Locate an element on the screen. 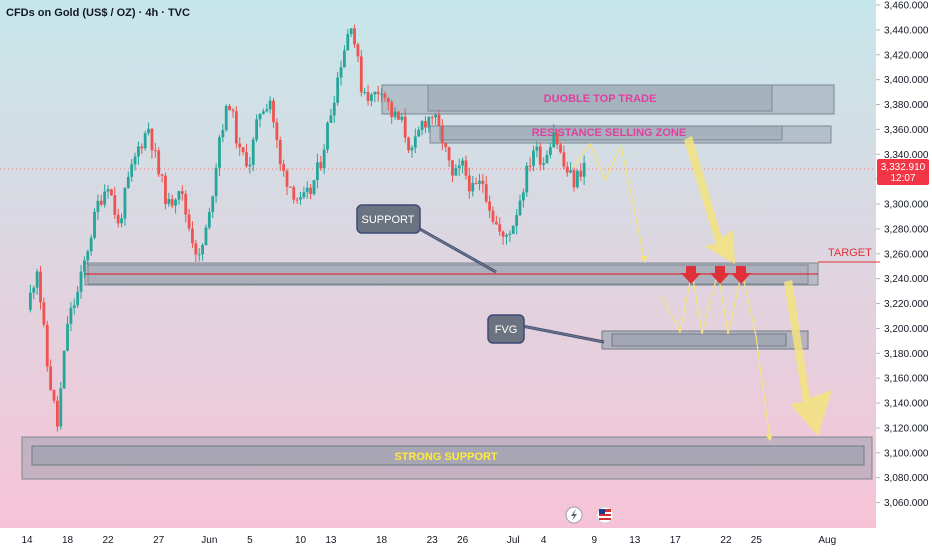 The height and width of the screenshot is (555, 932). double-top-zone is located at coordinates (608, 99).